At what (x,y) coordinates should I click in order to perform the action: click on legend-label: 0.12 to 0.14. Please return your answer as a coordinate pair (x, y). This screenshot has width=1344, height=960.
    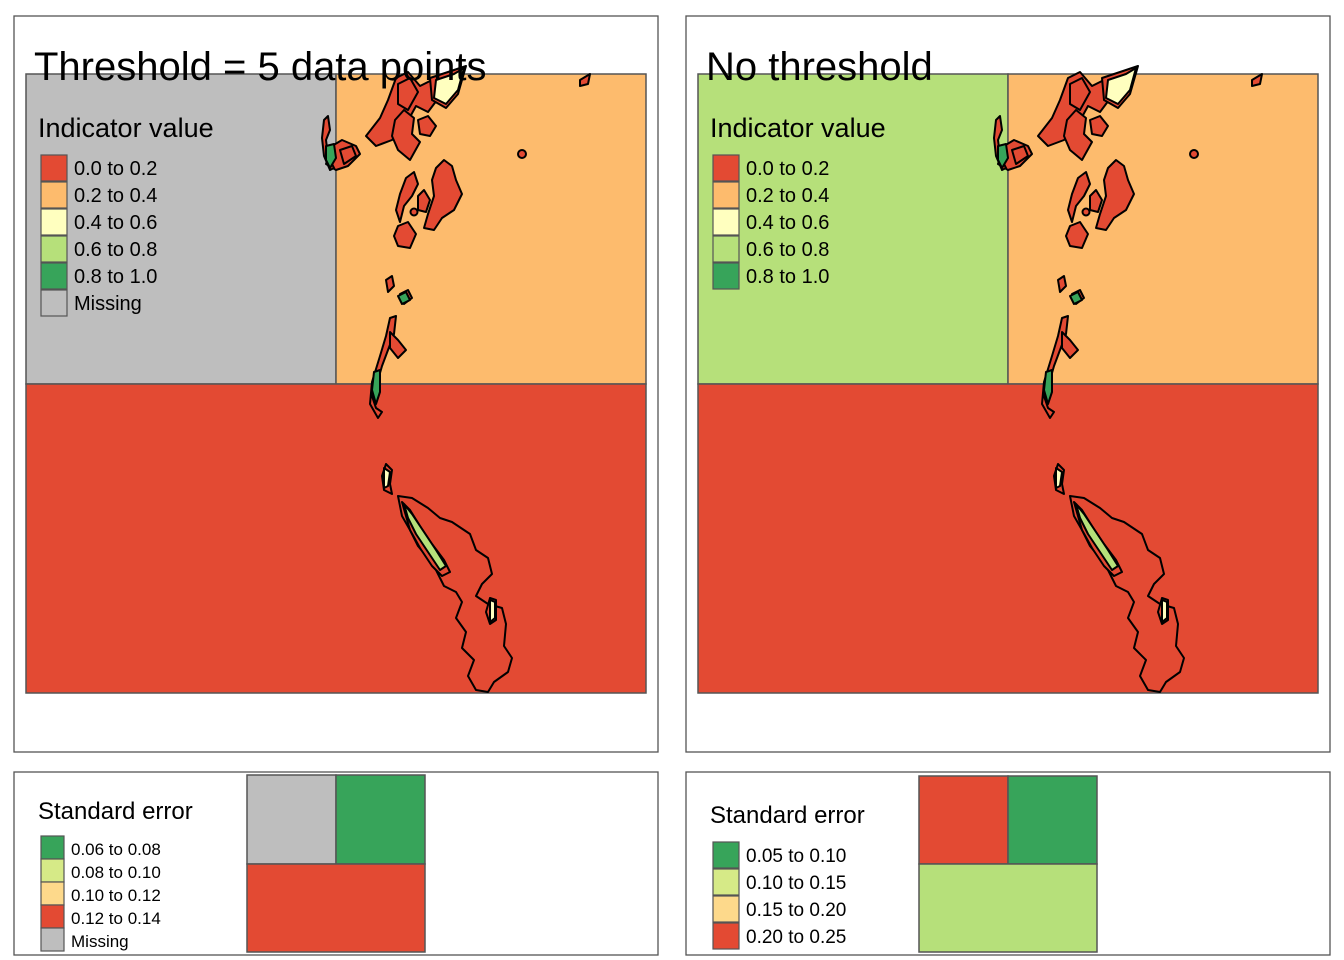
    Looking at the image, I should click on (116, 918).